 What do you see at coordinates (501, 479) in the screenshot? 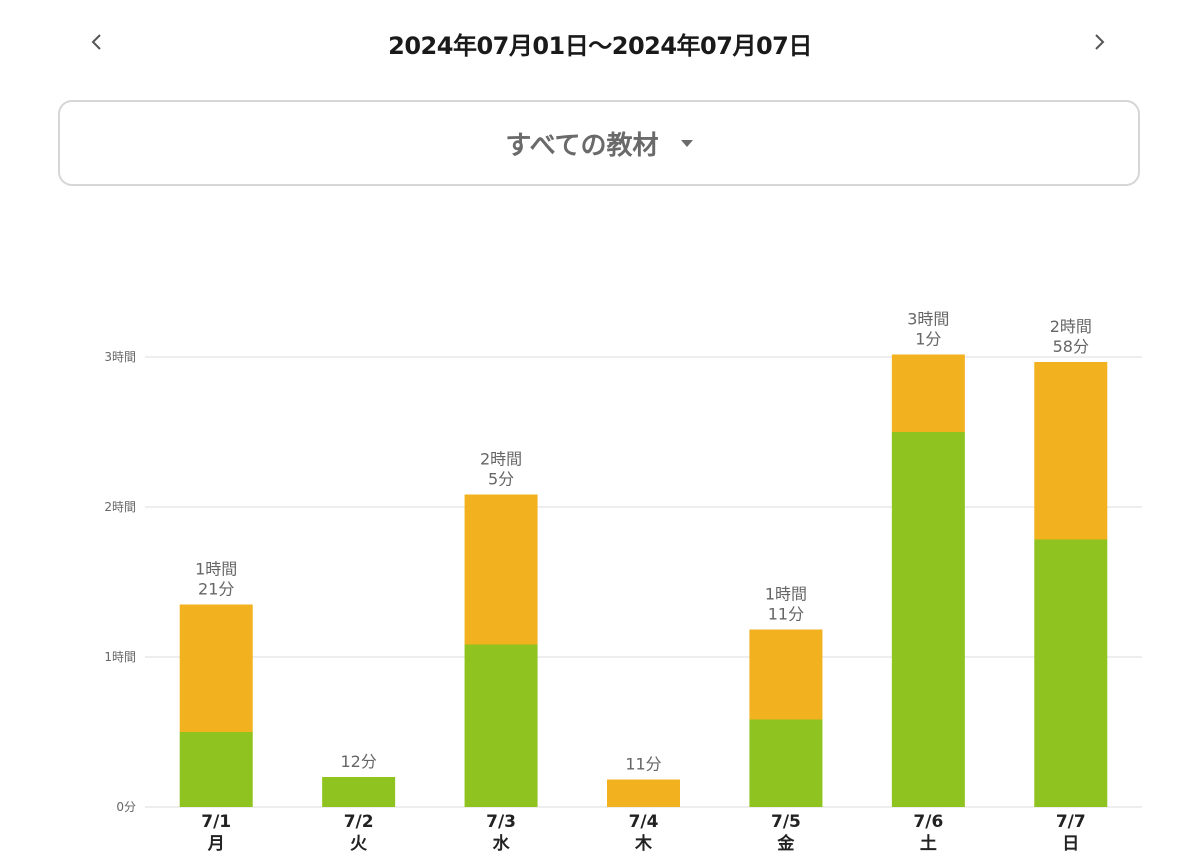
I see `bar-total-label: 5分` at bounding box center [501, 479].